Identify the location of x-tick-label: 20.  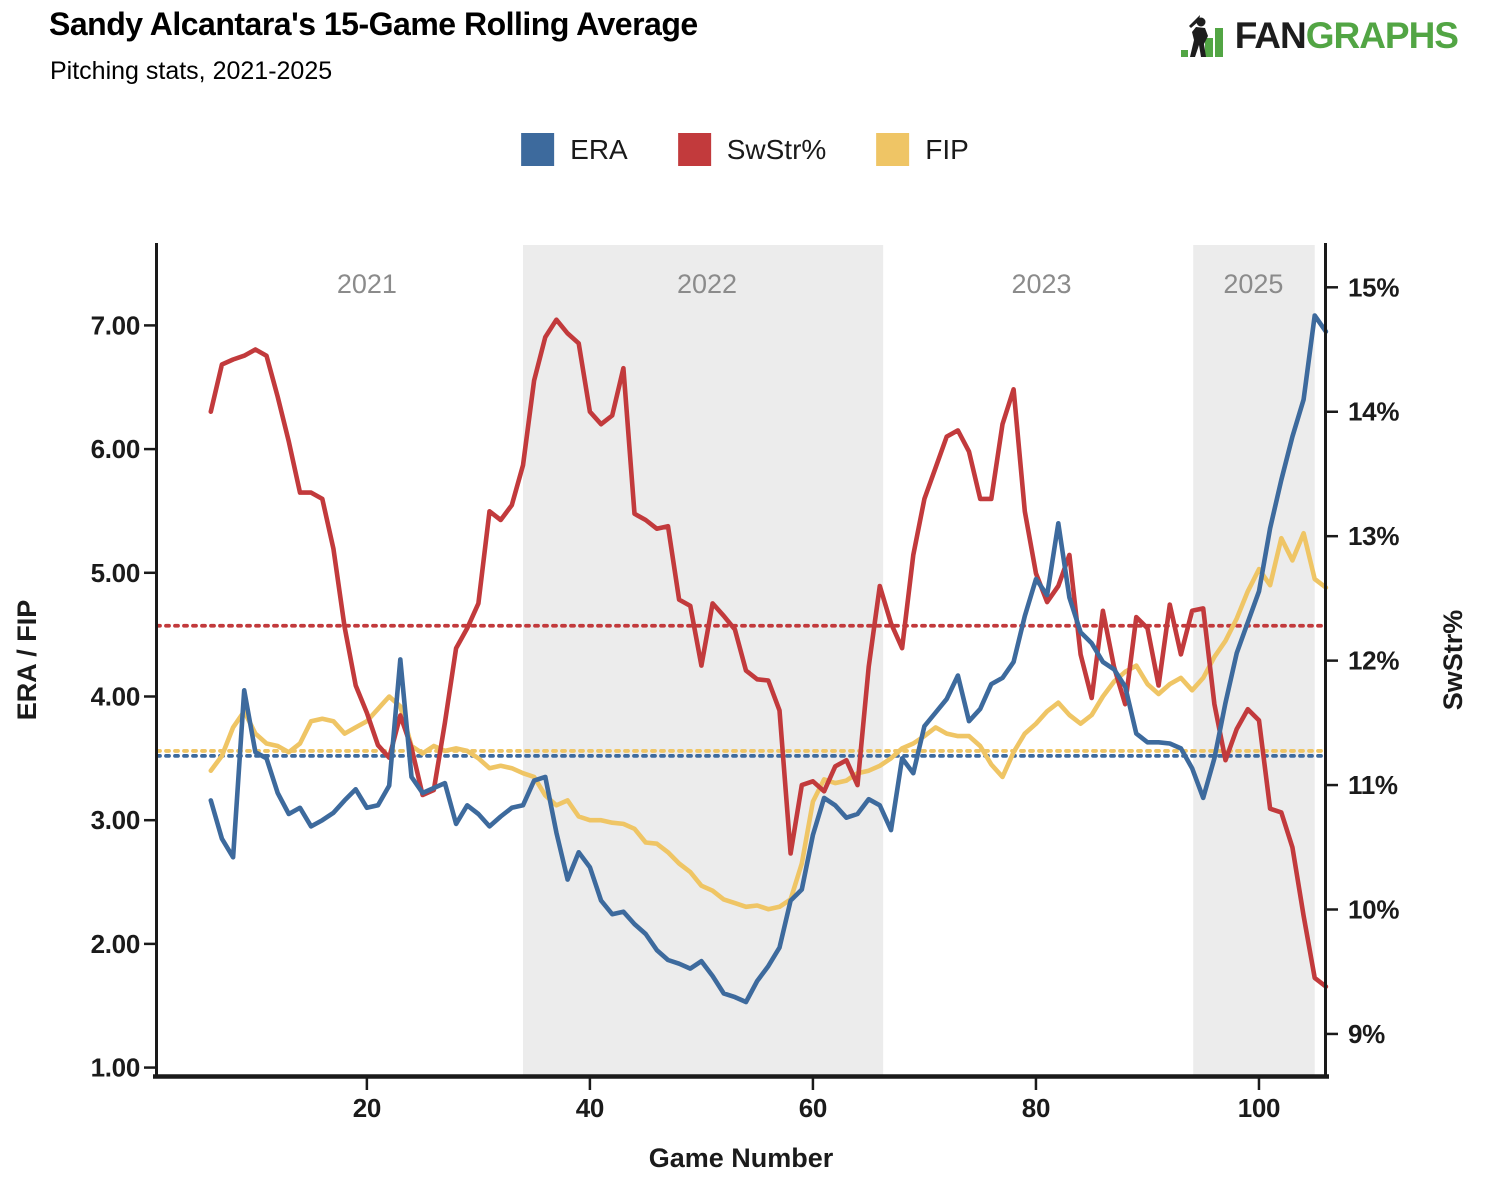
(367, 1108).